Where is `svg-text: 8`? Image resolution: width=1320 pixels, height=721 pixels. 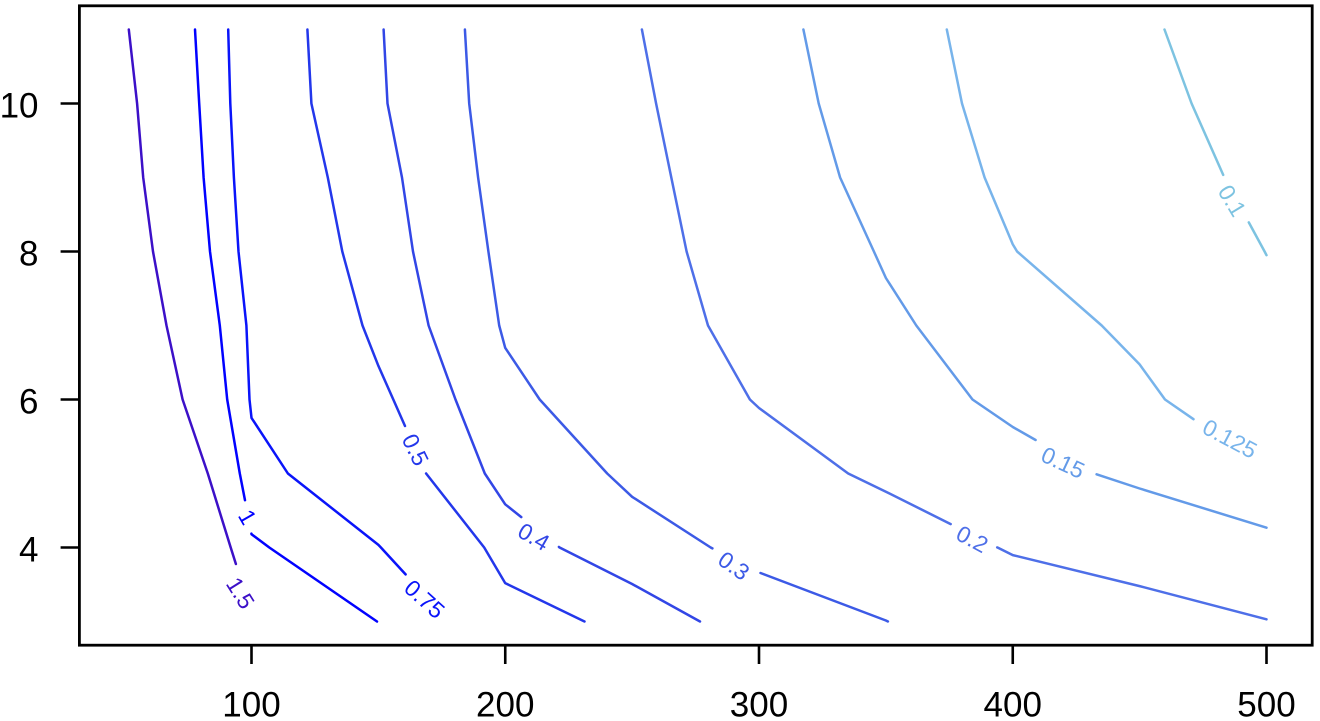
svg-text: 8 is located at coordinates (28, 253).